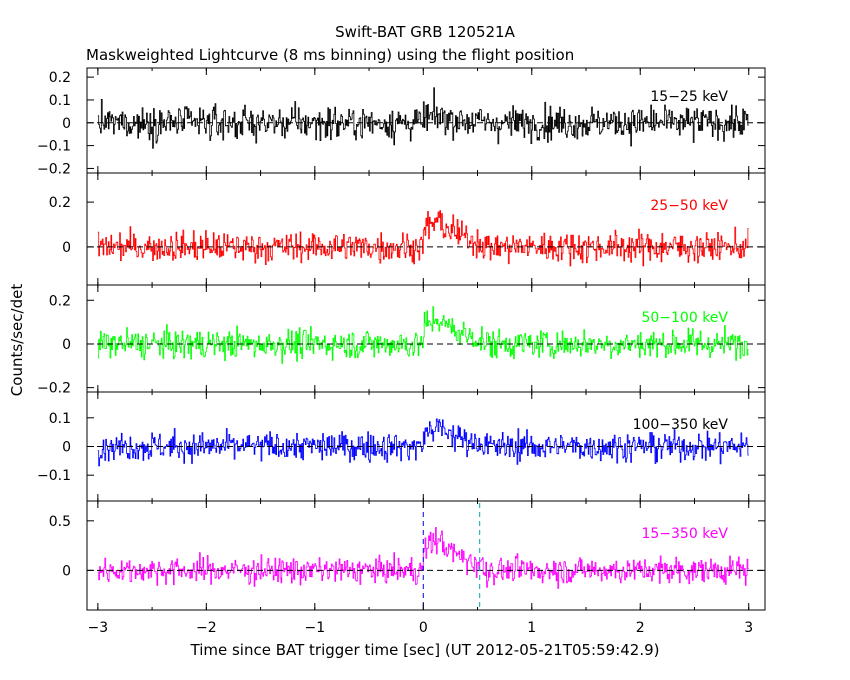 This screenshot has width=850, height=680. I want to click on panel-1: 0.2 0.1 0 −0.1 −0.2 15−25 keV, so click(401, 122).